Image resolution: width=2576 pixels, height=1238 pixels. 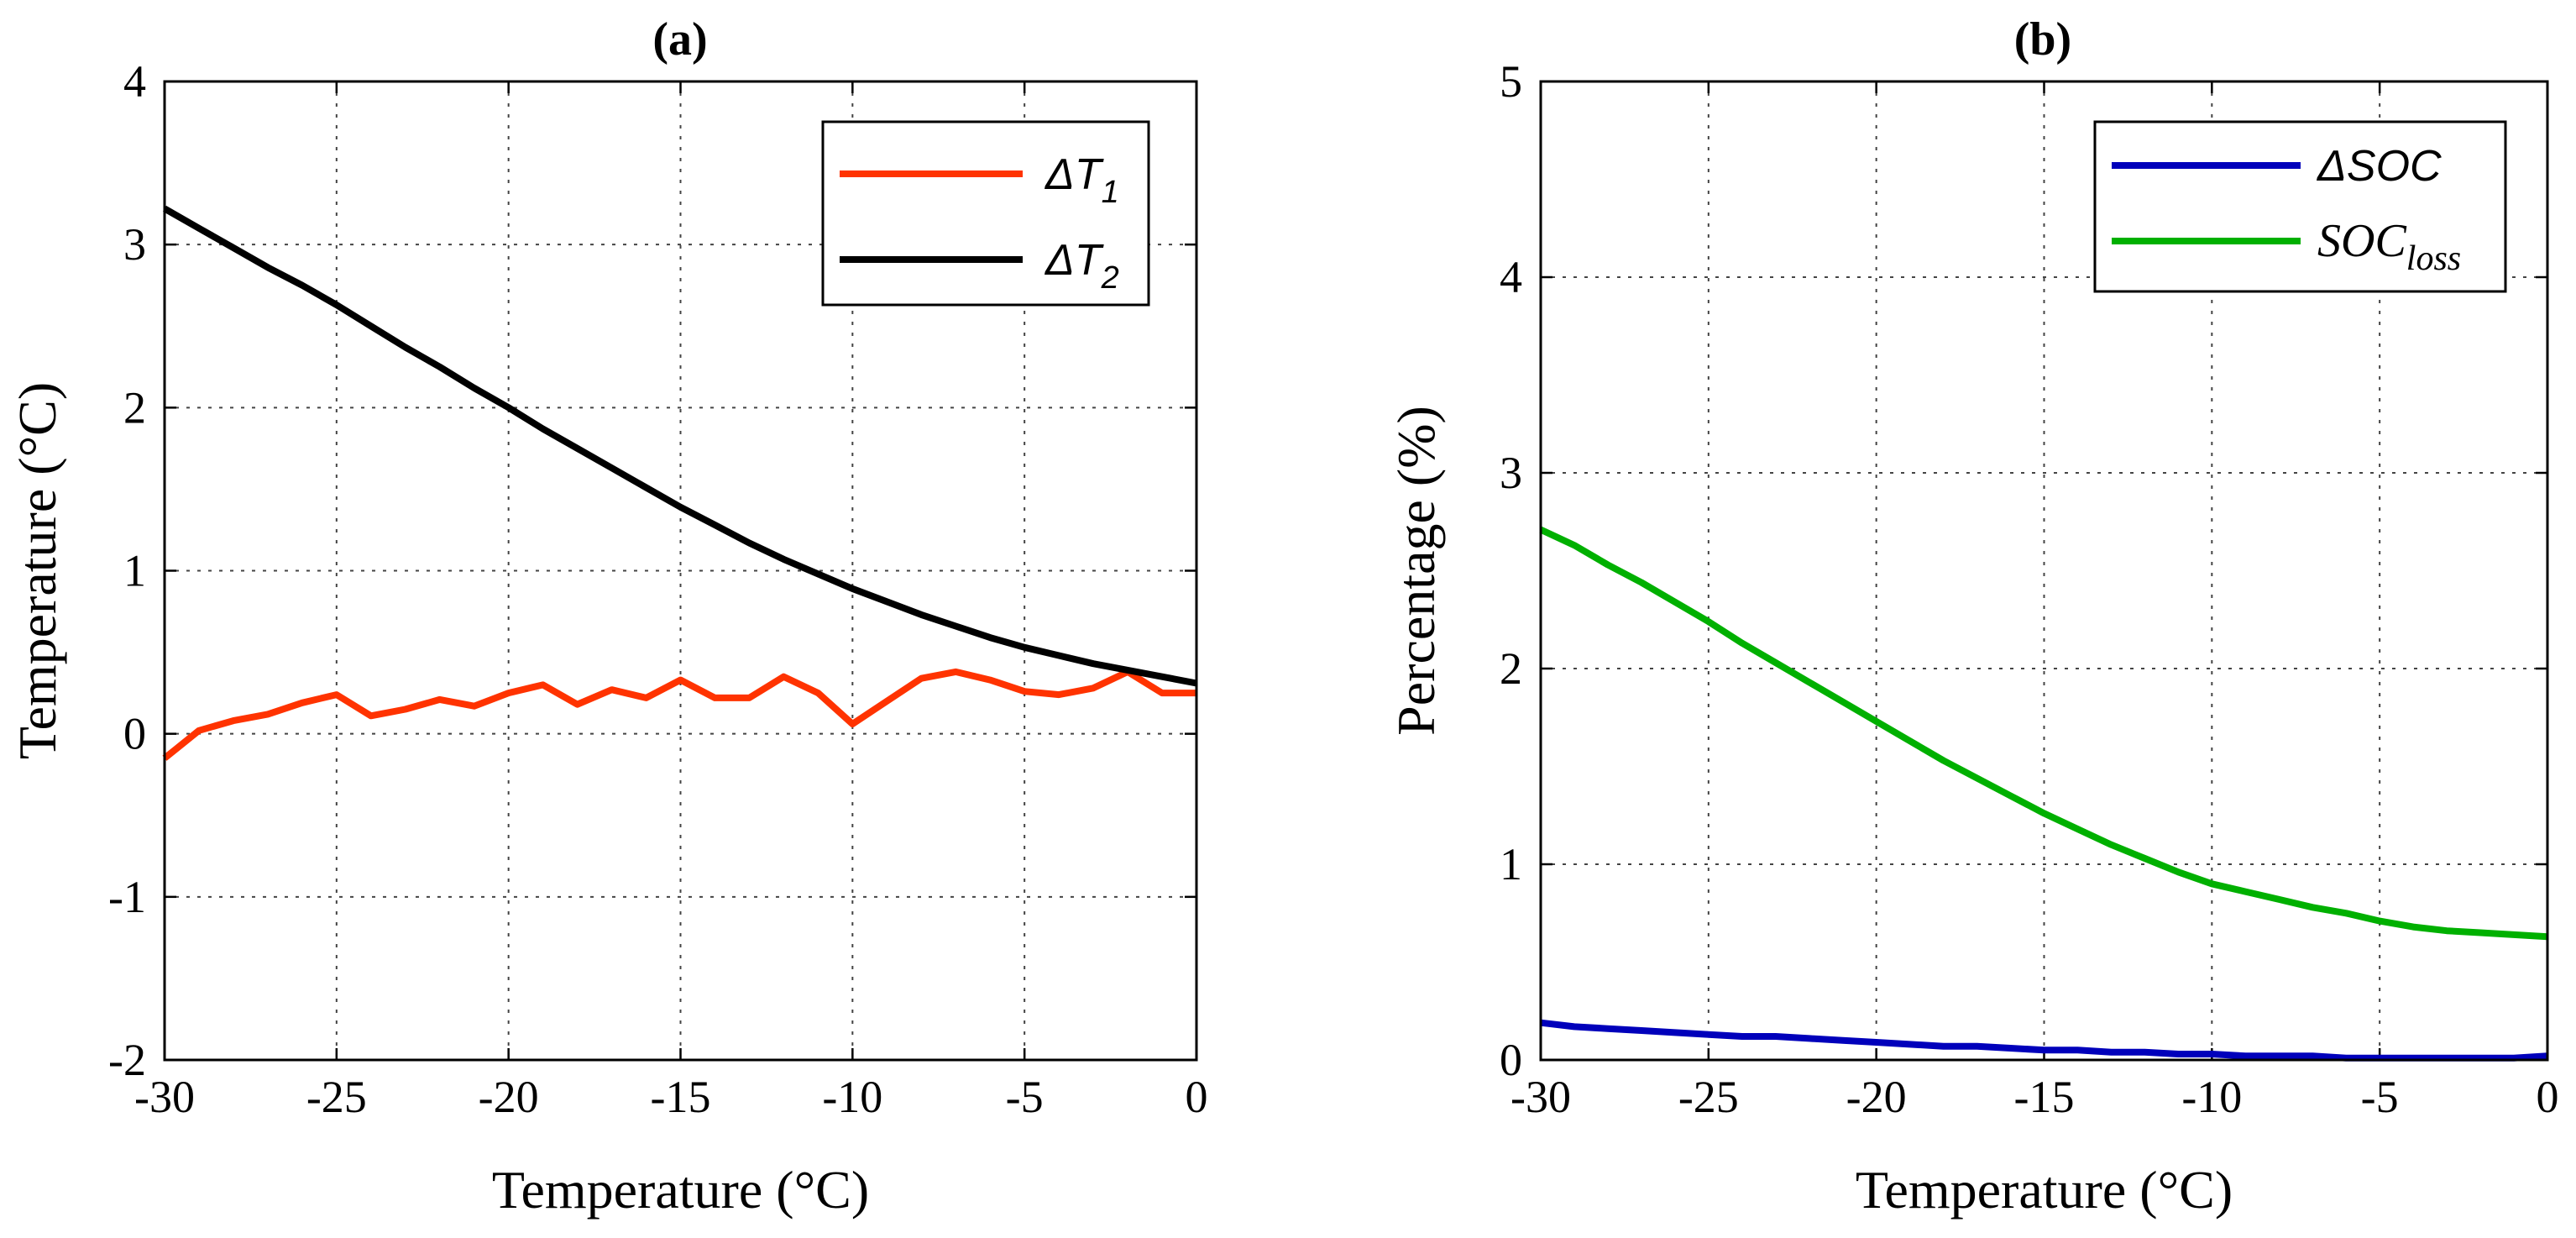 What do you see at coordinates (2389, 246) in the screenshot?
I see `legend-label: SOCloss` at bounding box center [2389, 246].